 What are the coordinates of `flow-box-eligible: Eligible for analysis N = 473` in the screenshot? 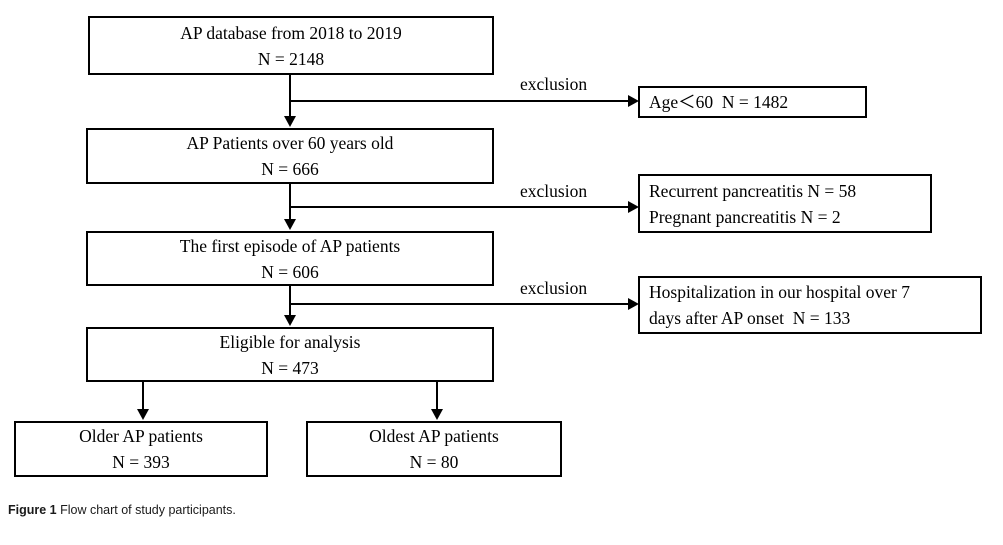 It's located at (290, 354).